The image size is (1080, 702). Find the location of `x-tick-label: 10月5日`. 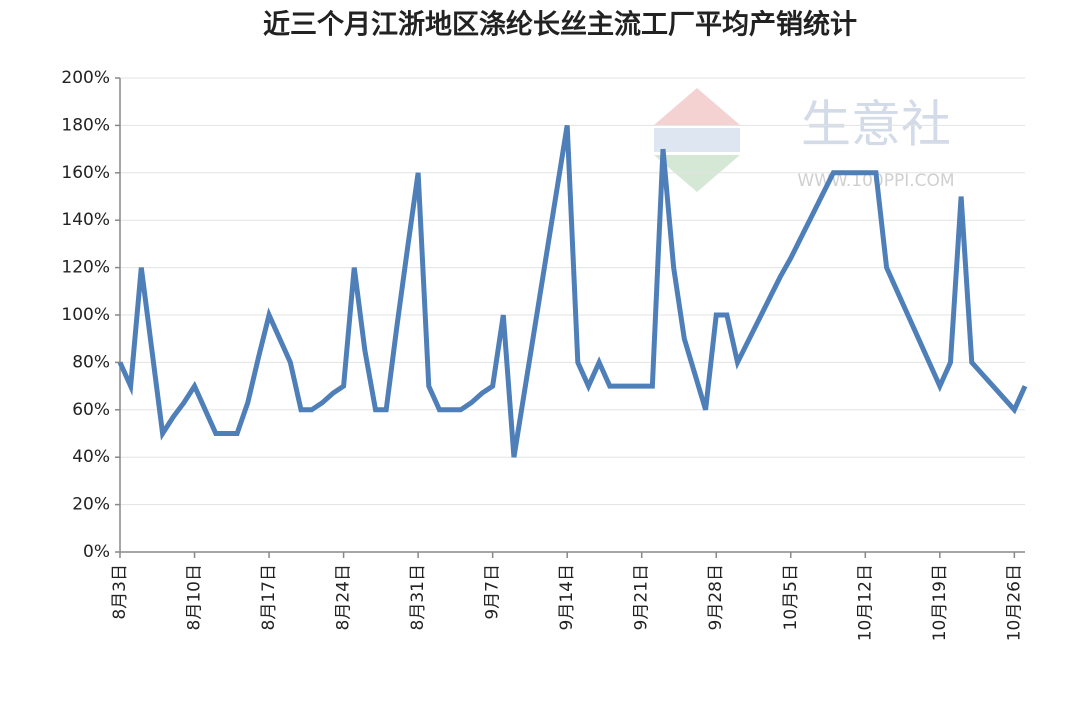

x-tick-label: 10月5日 is located at coordinates (791, 597).